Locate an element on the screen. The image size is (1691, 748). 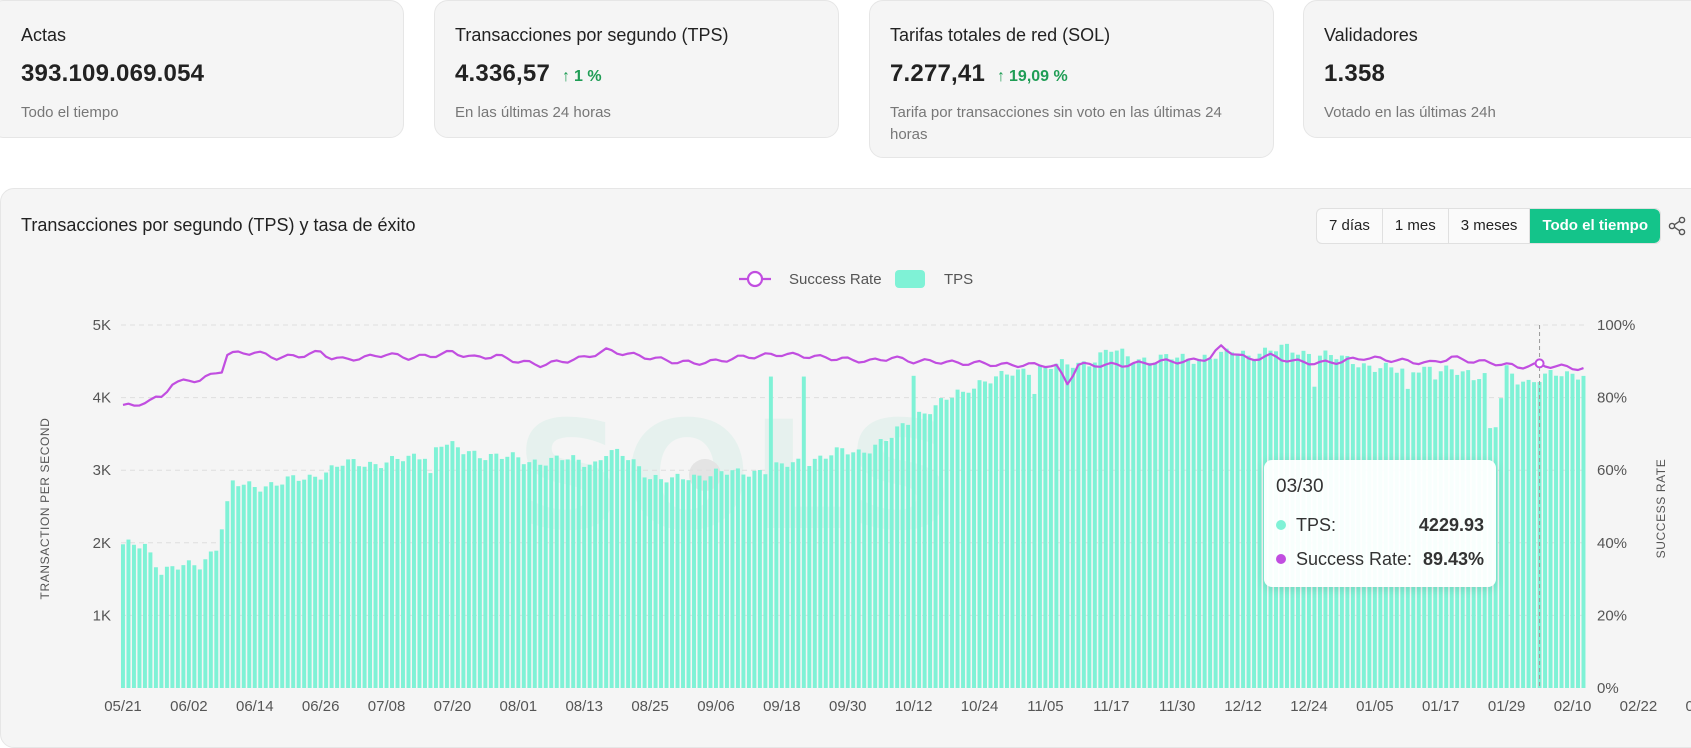
range-7-days-button: 7 días is located at coordinates (1350, 226).